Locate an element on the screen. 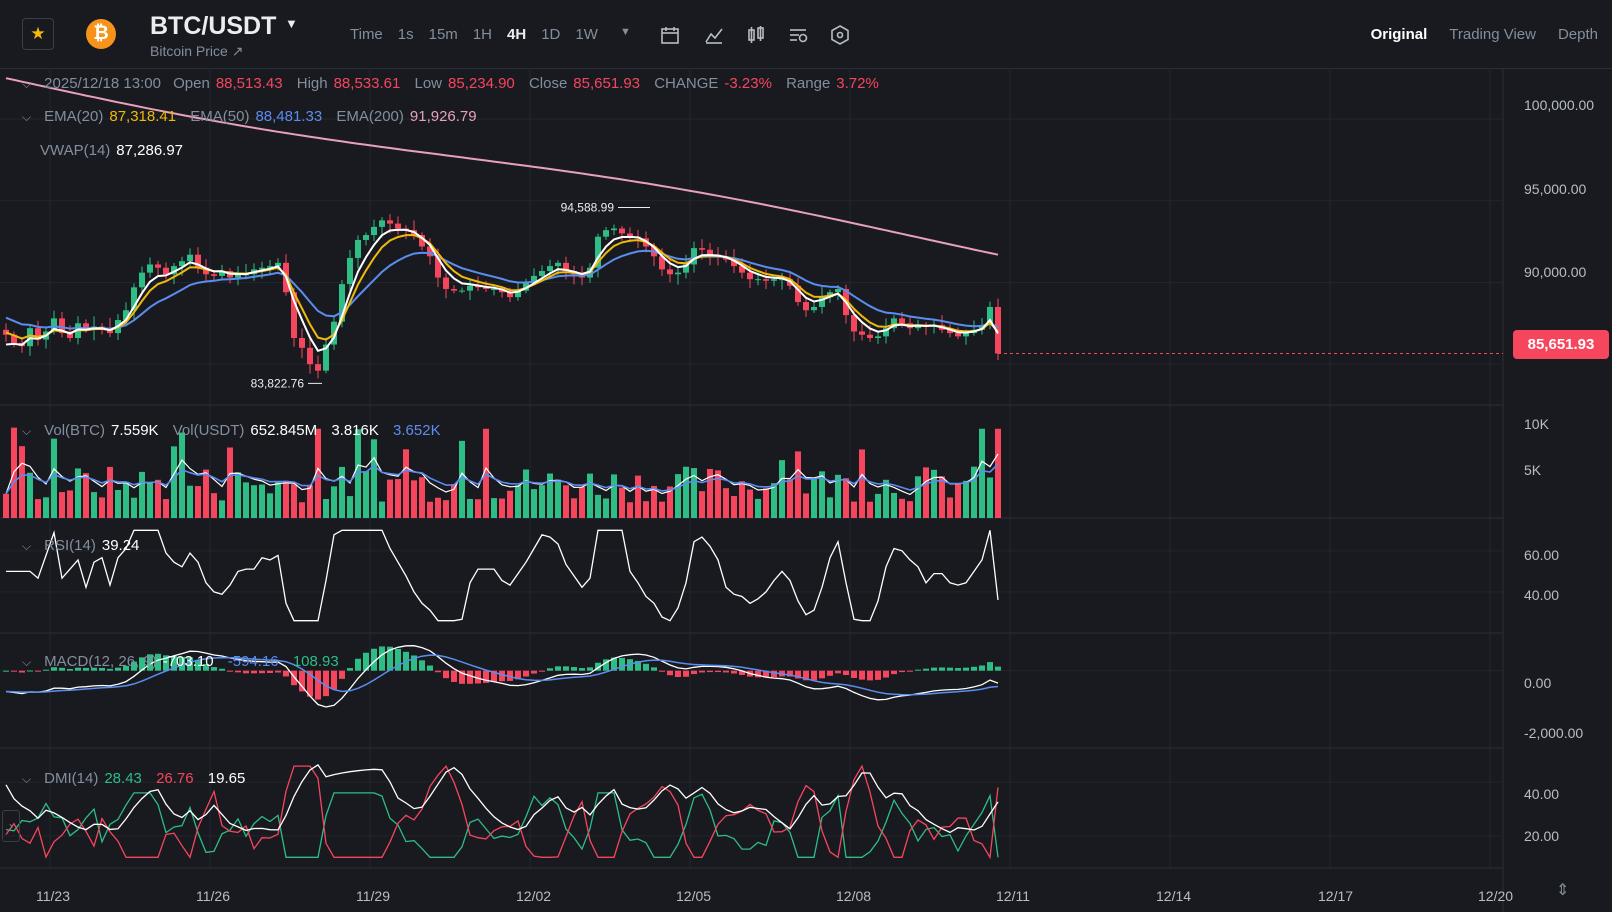  low-annotation: 83,822.76 is located at coordinates (278, 383).